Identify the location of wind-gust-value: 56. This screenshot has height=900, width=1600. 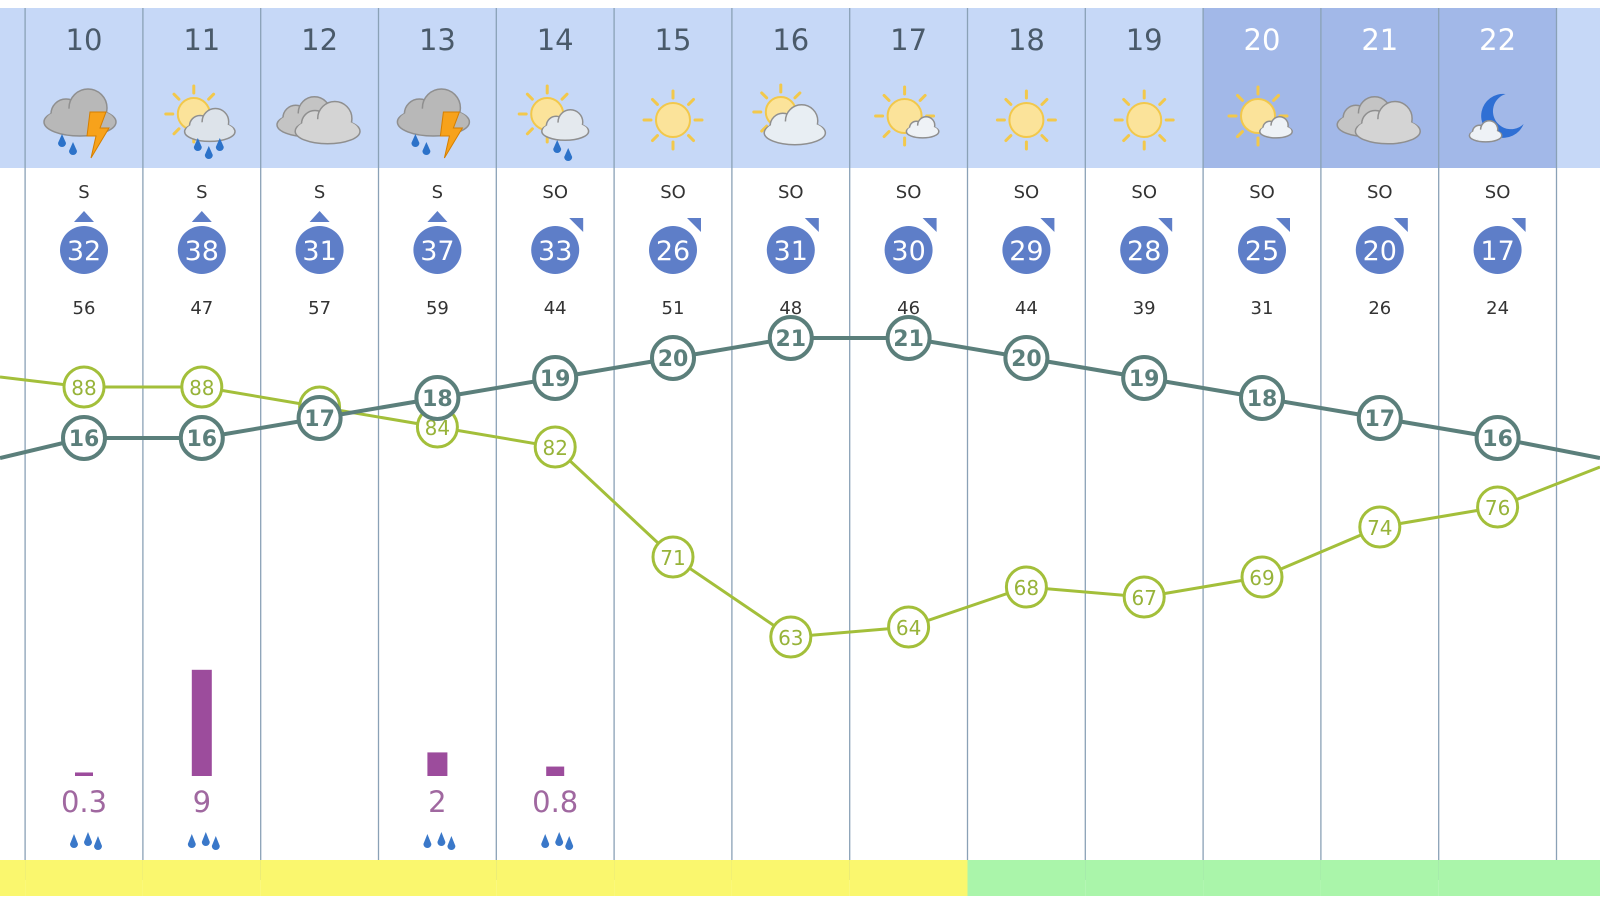
(84, 308).